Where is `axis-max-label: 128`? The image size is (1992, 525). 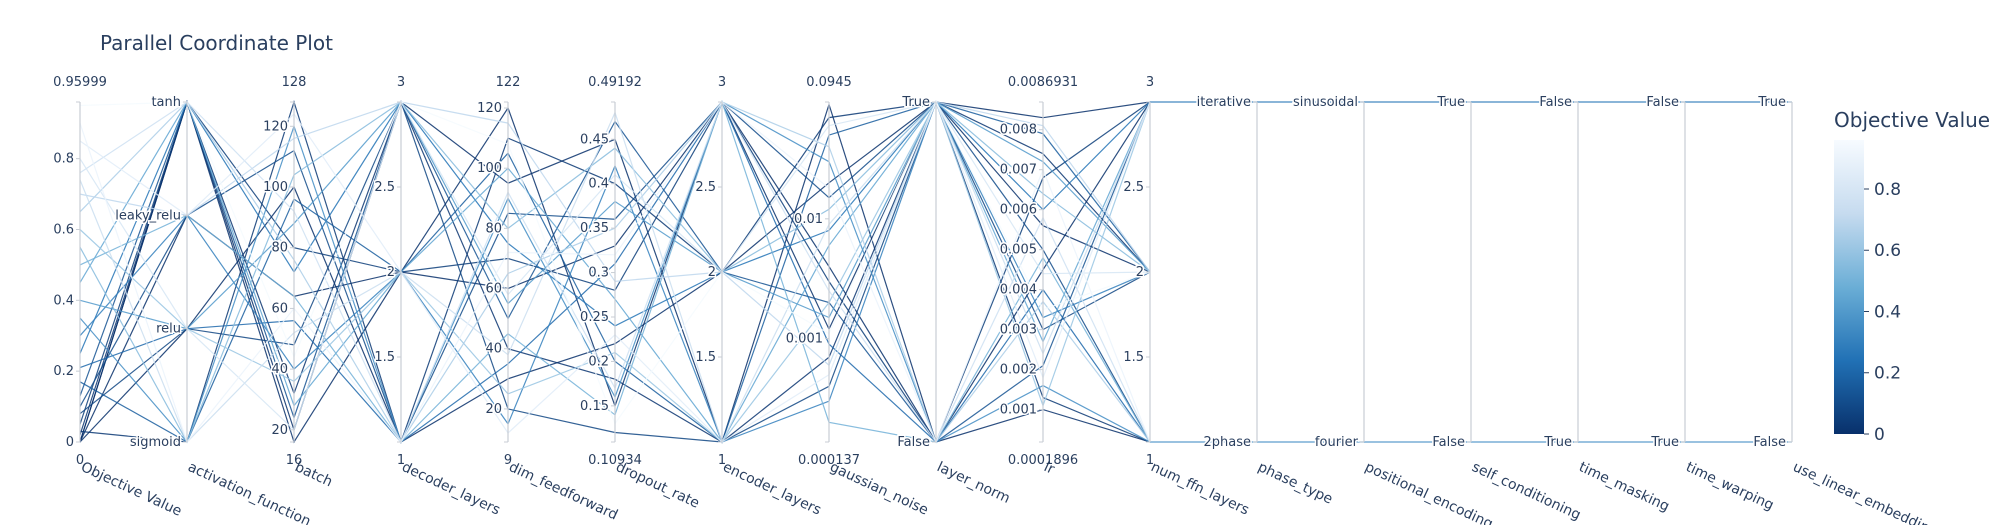 axis-max-label: 128 is located at coordinates (294, 82).